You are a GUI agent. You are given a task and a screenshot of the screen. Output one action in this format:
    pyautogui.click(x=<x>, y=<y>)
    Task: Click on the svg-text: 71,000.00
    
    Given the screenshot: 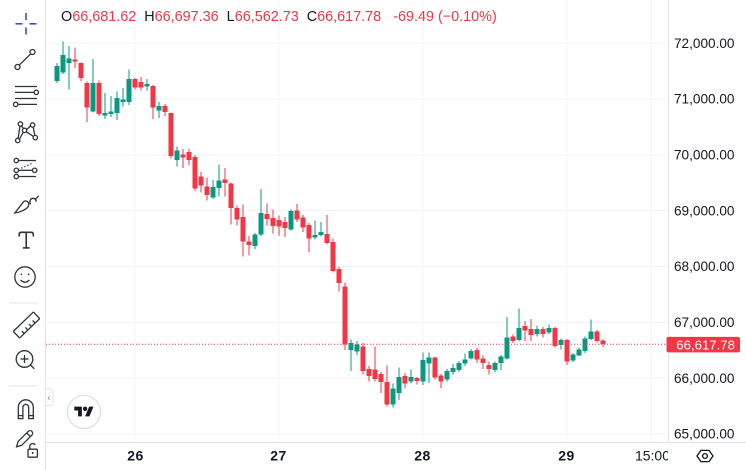 What is the action you would take?
    pyautogui.click(x=704, y=99)
    